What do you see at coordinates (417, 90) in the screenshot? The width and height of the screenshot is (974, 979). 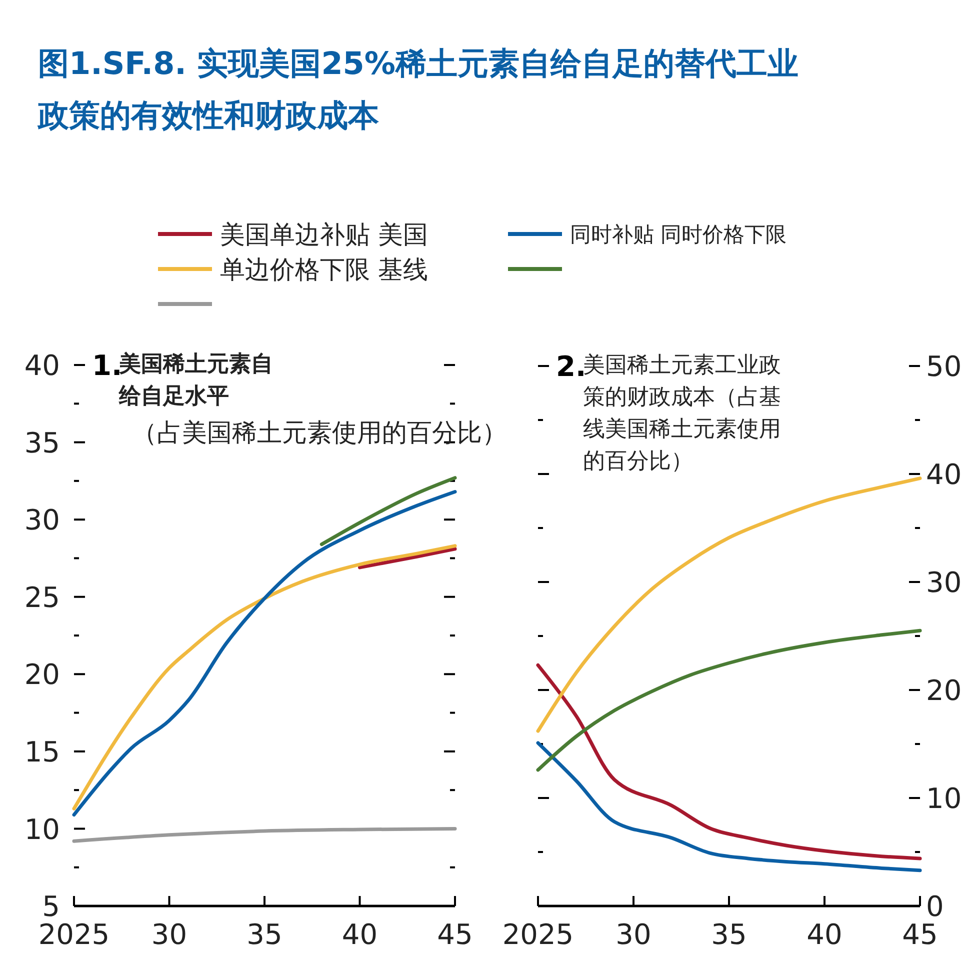 I see `chart-title: 图1.SF.8. 实现美国25%稀土元素自给自足的替代工业政策的有效性和财政成本` at bounding box center [417, 90].